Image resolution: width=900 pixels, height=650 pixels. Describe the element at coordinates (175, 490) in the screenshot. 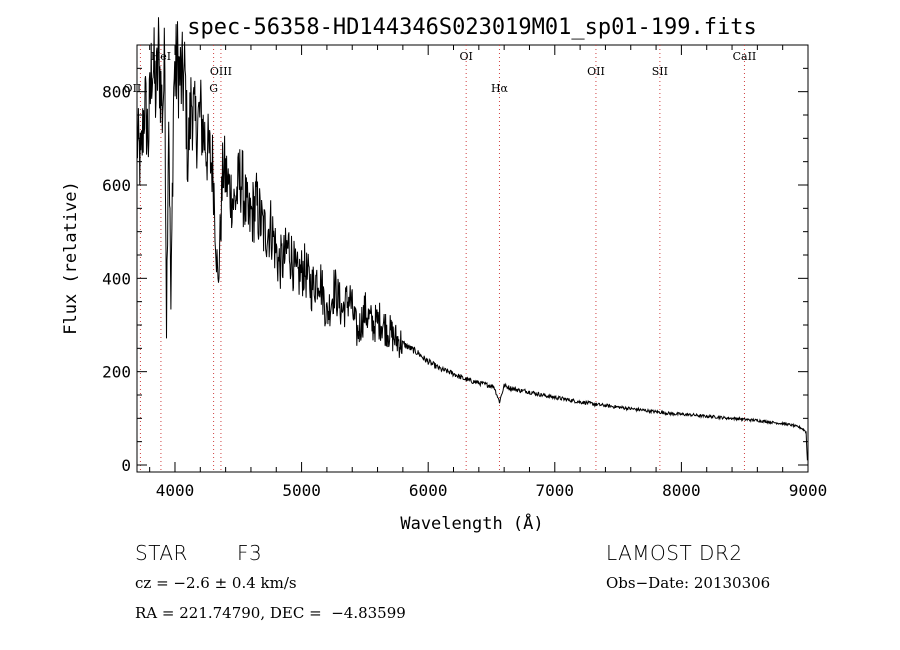

I see `x-tick-label-0: 4000` at that location.